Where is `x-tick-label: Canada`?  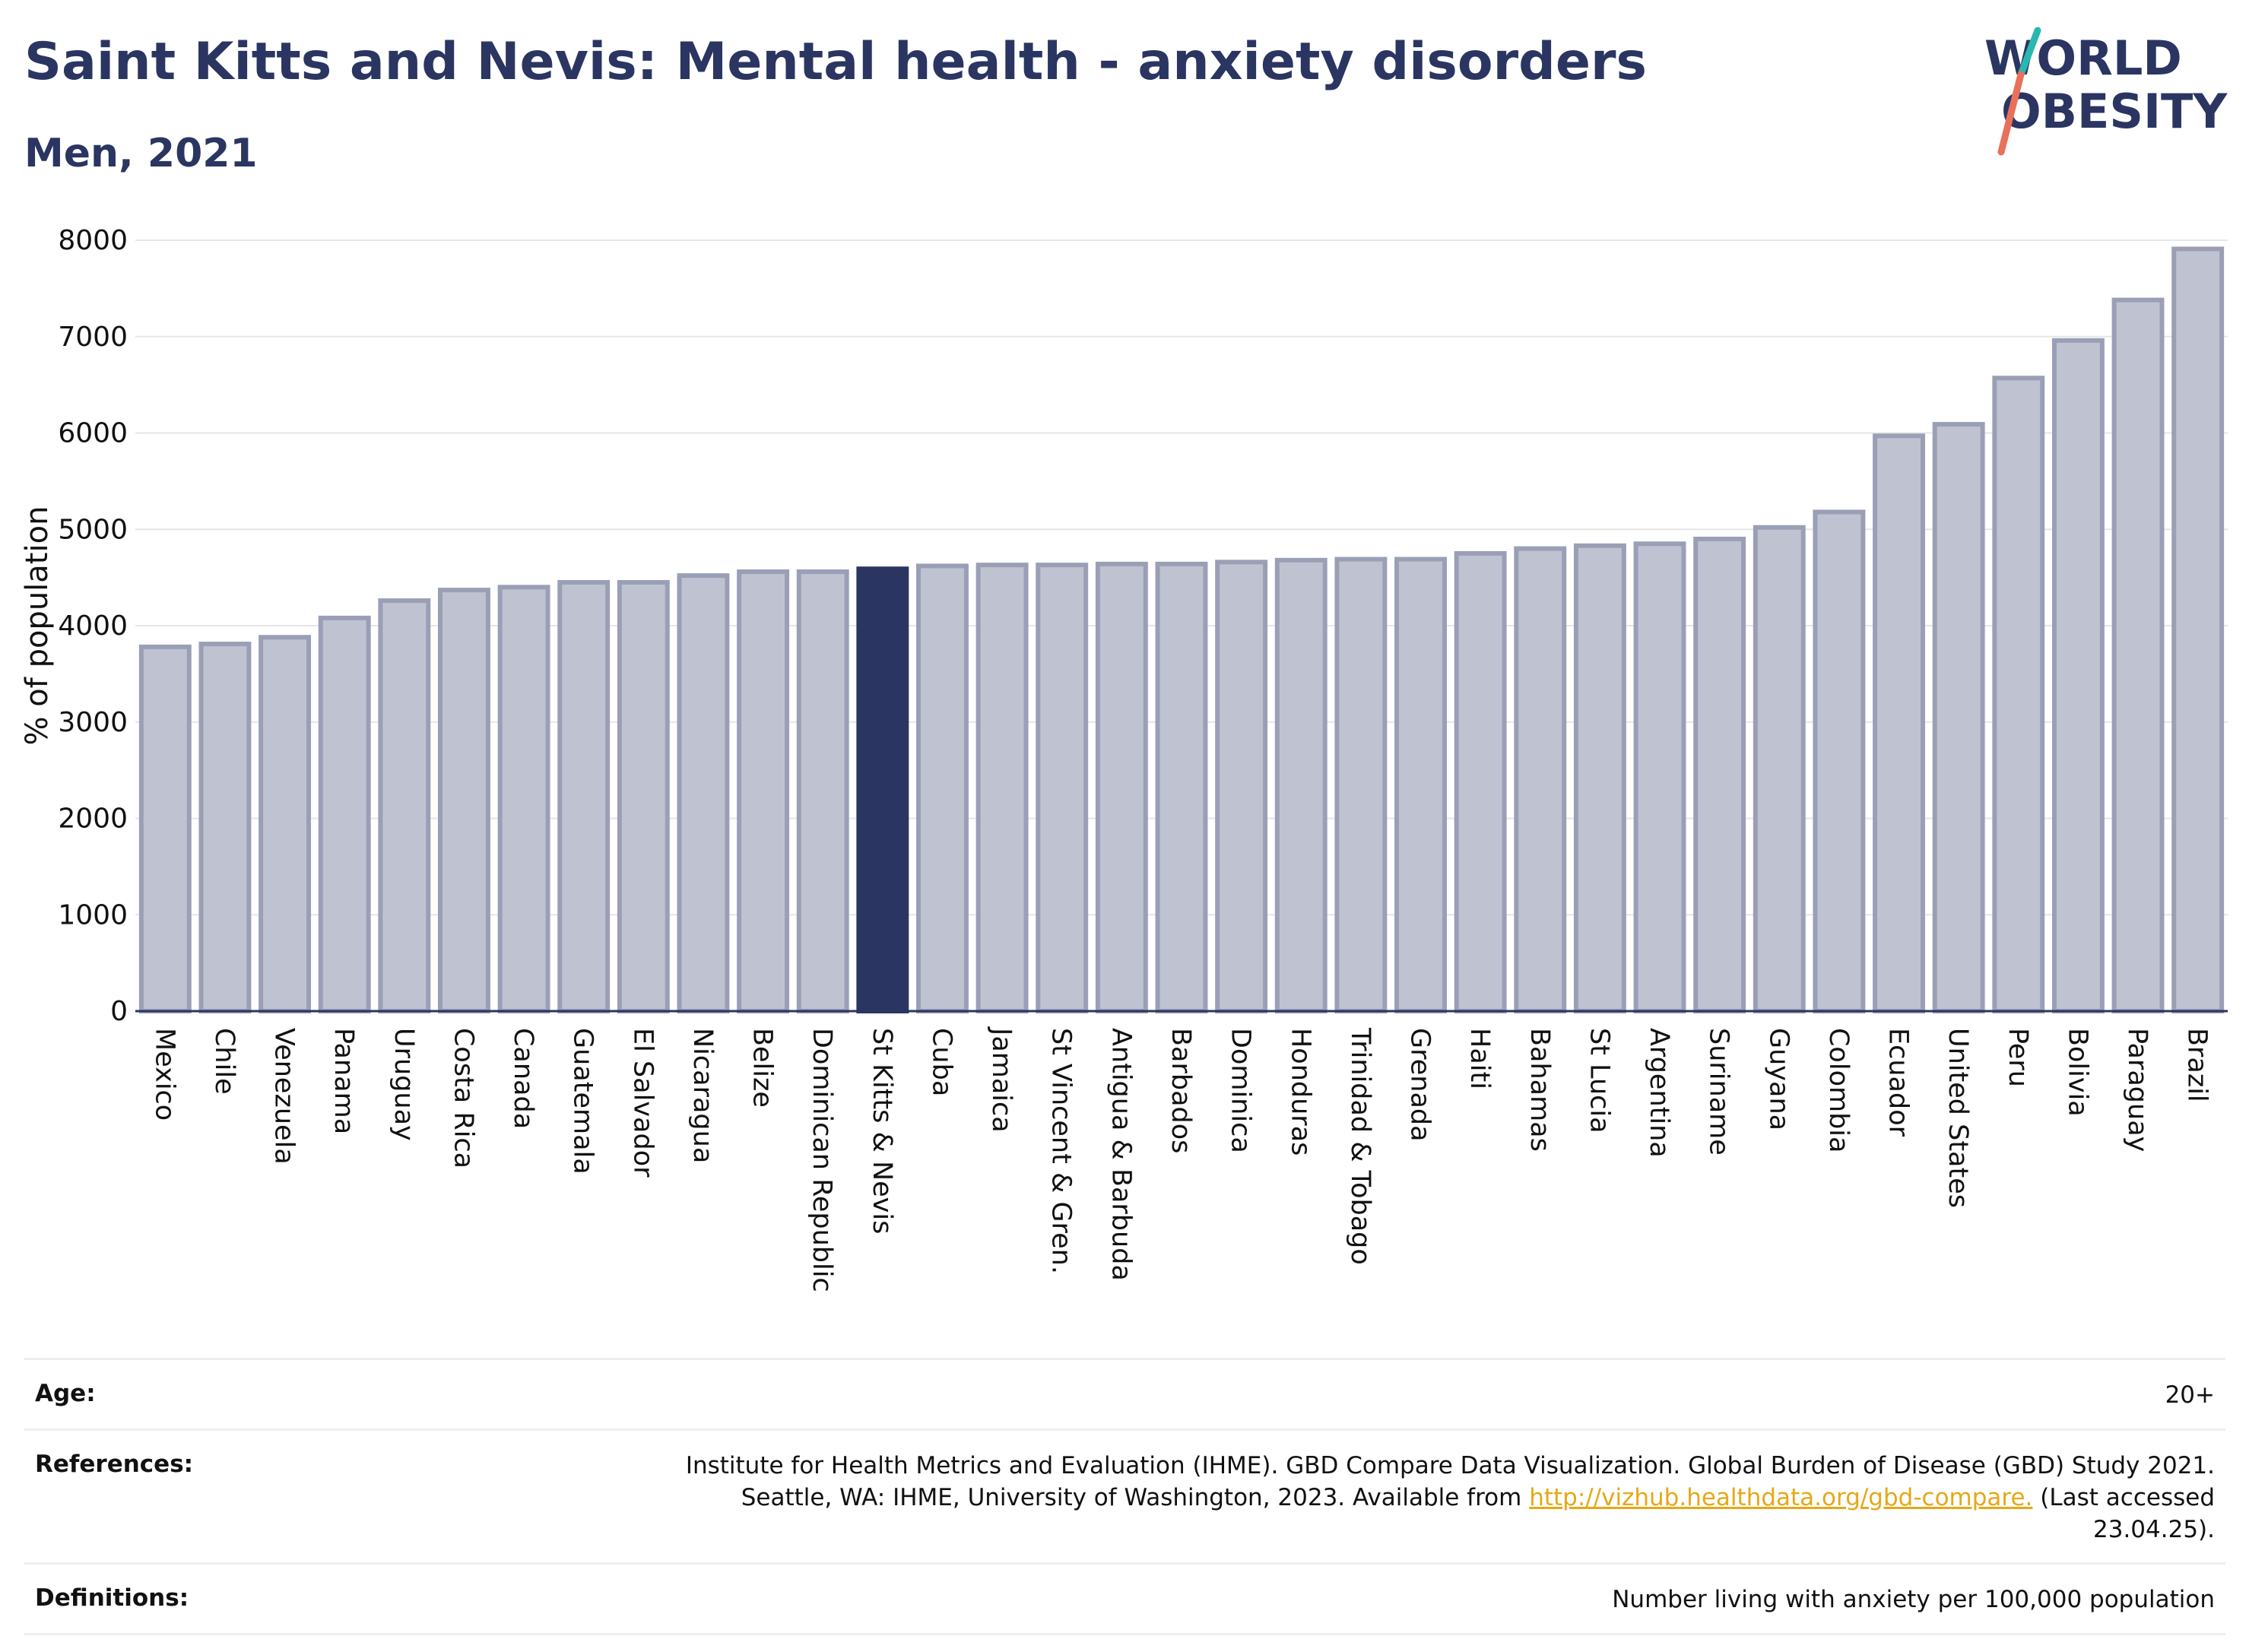
x-tick-label: Canada is located at coordinates (523, 1078).